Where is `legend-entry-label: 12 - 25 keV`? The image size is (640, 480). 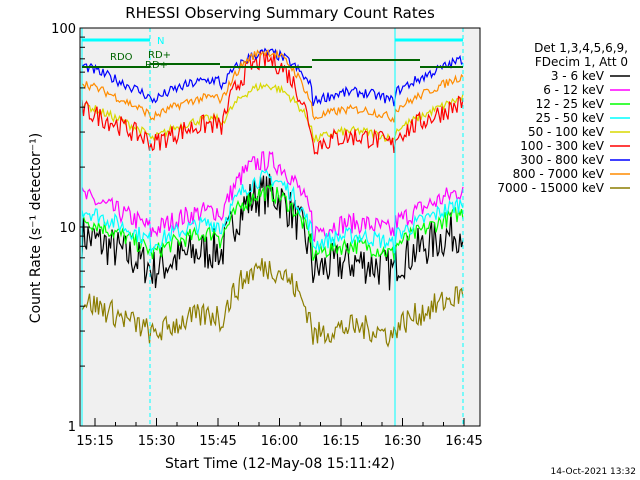 legend-entry-label: 12 - 25 keV is located at coordinates (570, 104).